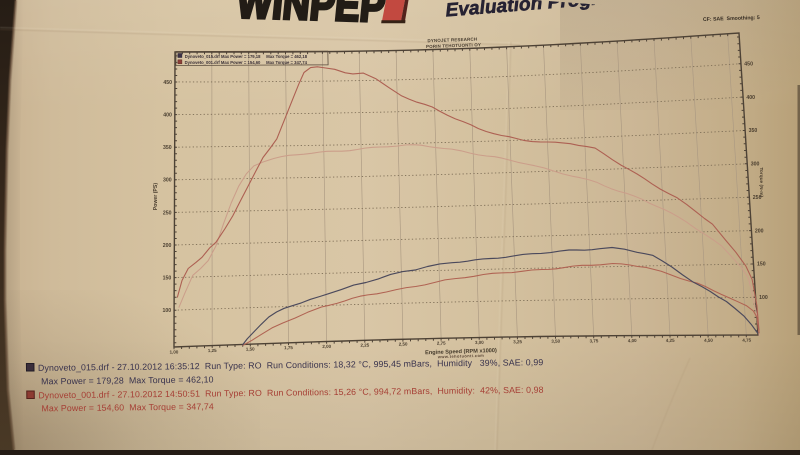 The image size is (800, 455). Describe the element at coordinates (174, 351) in the screenshot. I see `svg-text: 1,00` at that location.